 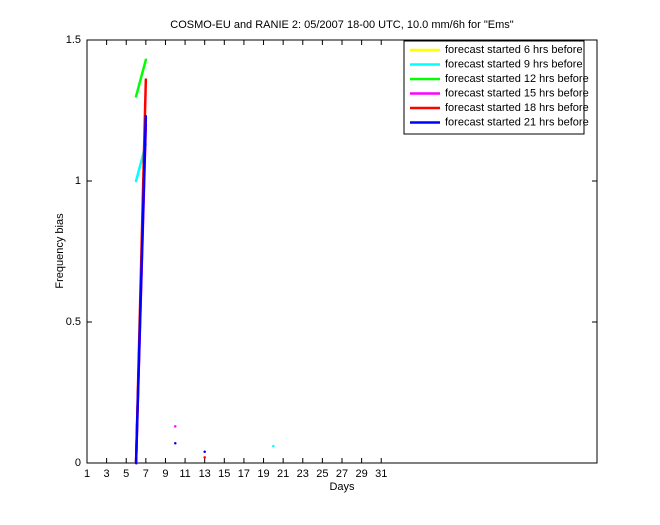 I want to click on x-tick-label: 3, so click(x=107, y=474).